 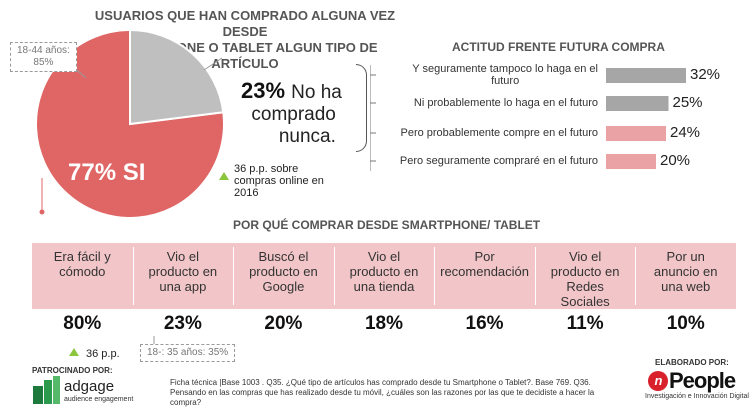 I want to click on reason-label-line: anuncio en, so click(x=685, y=271).